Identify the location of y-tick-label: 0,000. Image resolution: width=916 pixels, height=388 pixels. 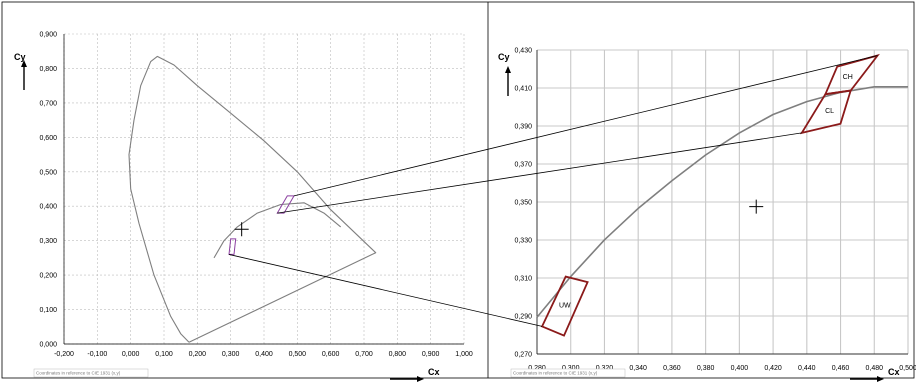
(48, 345).